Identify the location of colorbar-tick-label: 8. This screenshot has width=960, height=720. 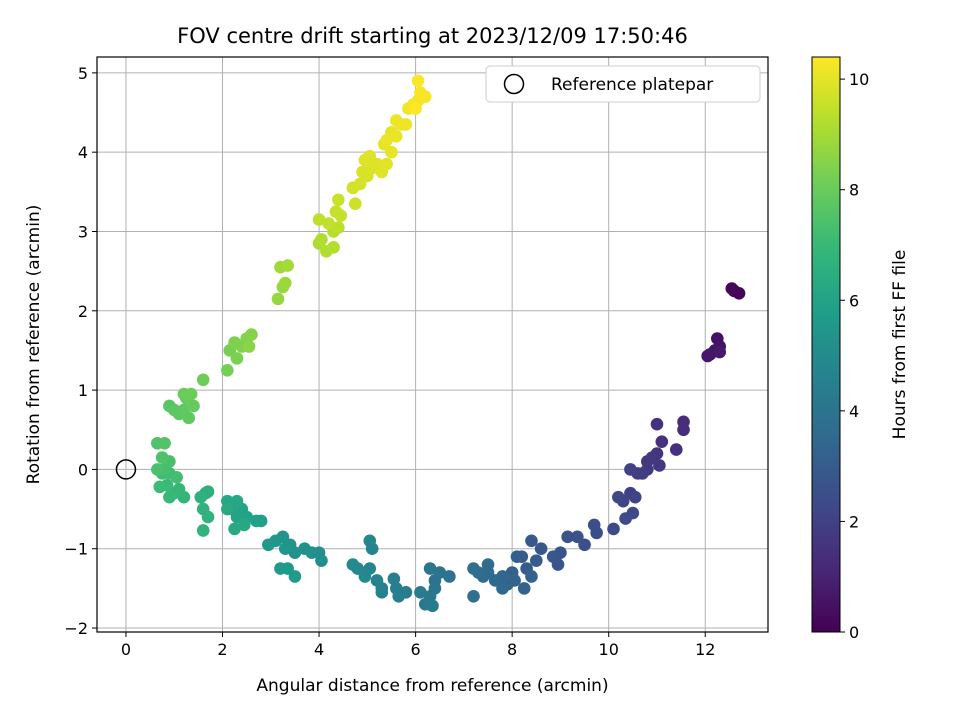
(854, 190).